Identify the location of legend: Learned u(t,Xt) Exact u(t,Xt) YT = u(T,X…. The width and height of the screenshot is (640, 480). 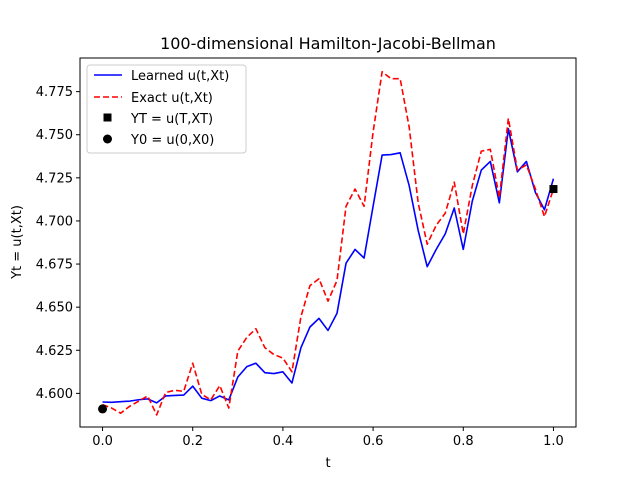
(166, 109).